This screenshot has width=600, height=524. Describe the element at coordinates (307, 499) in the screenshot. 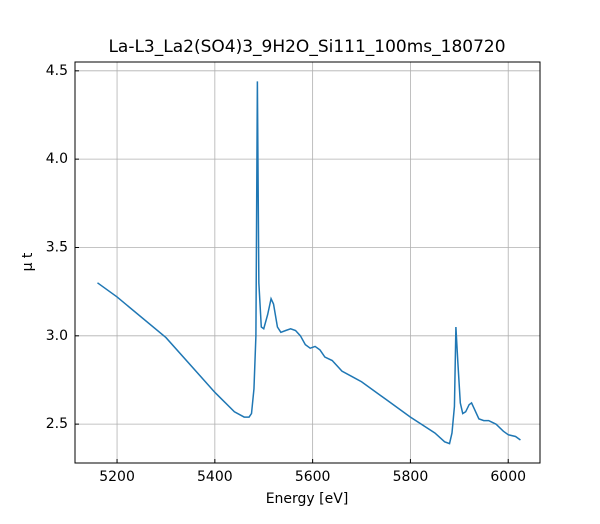

I see `x-axis-label: Energy [eV]` at that location.